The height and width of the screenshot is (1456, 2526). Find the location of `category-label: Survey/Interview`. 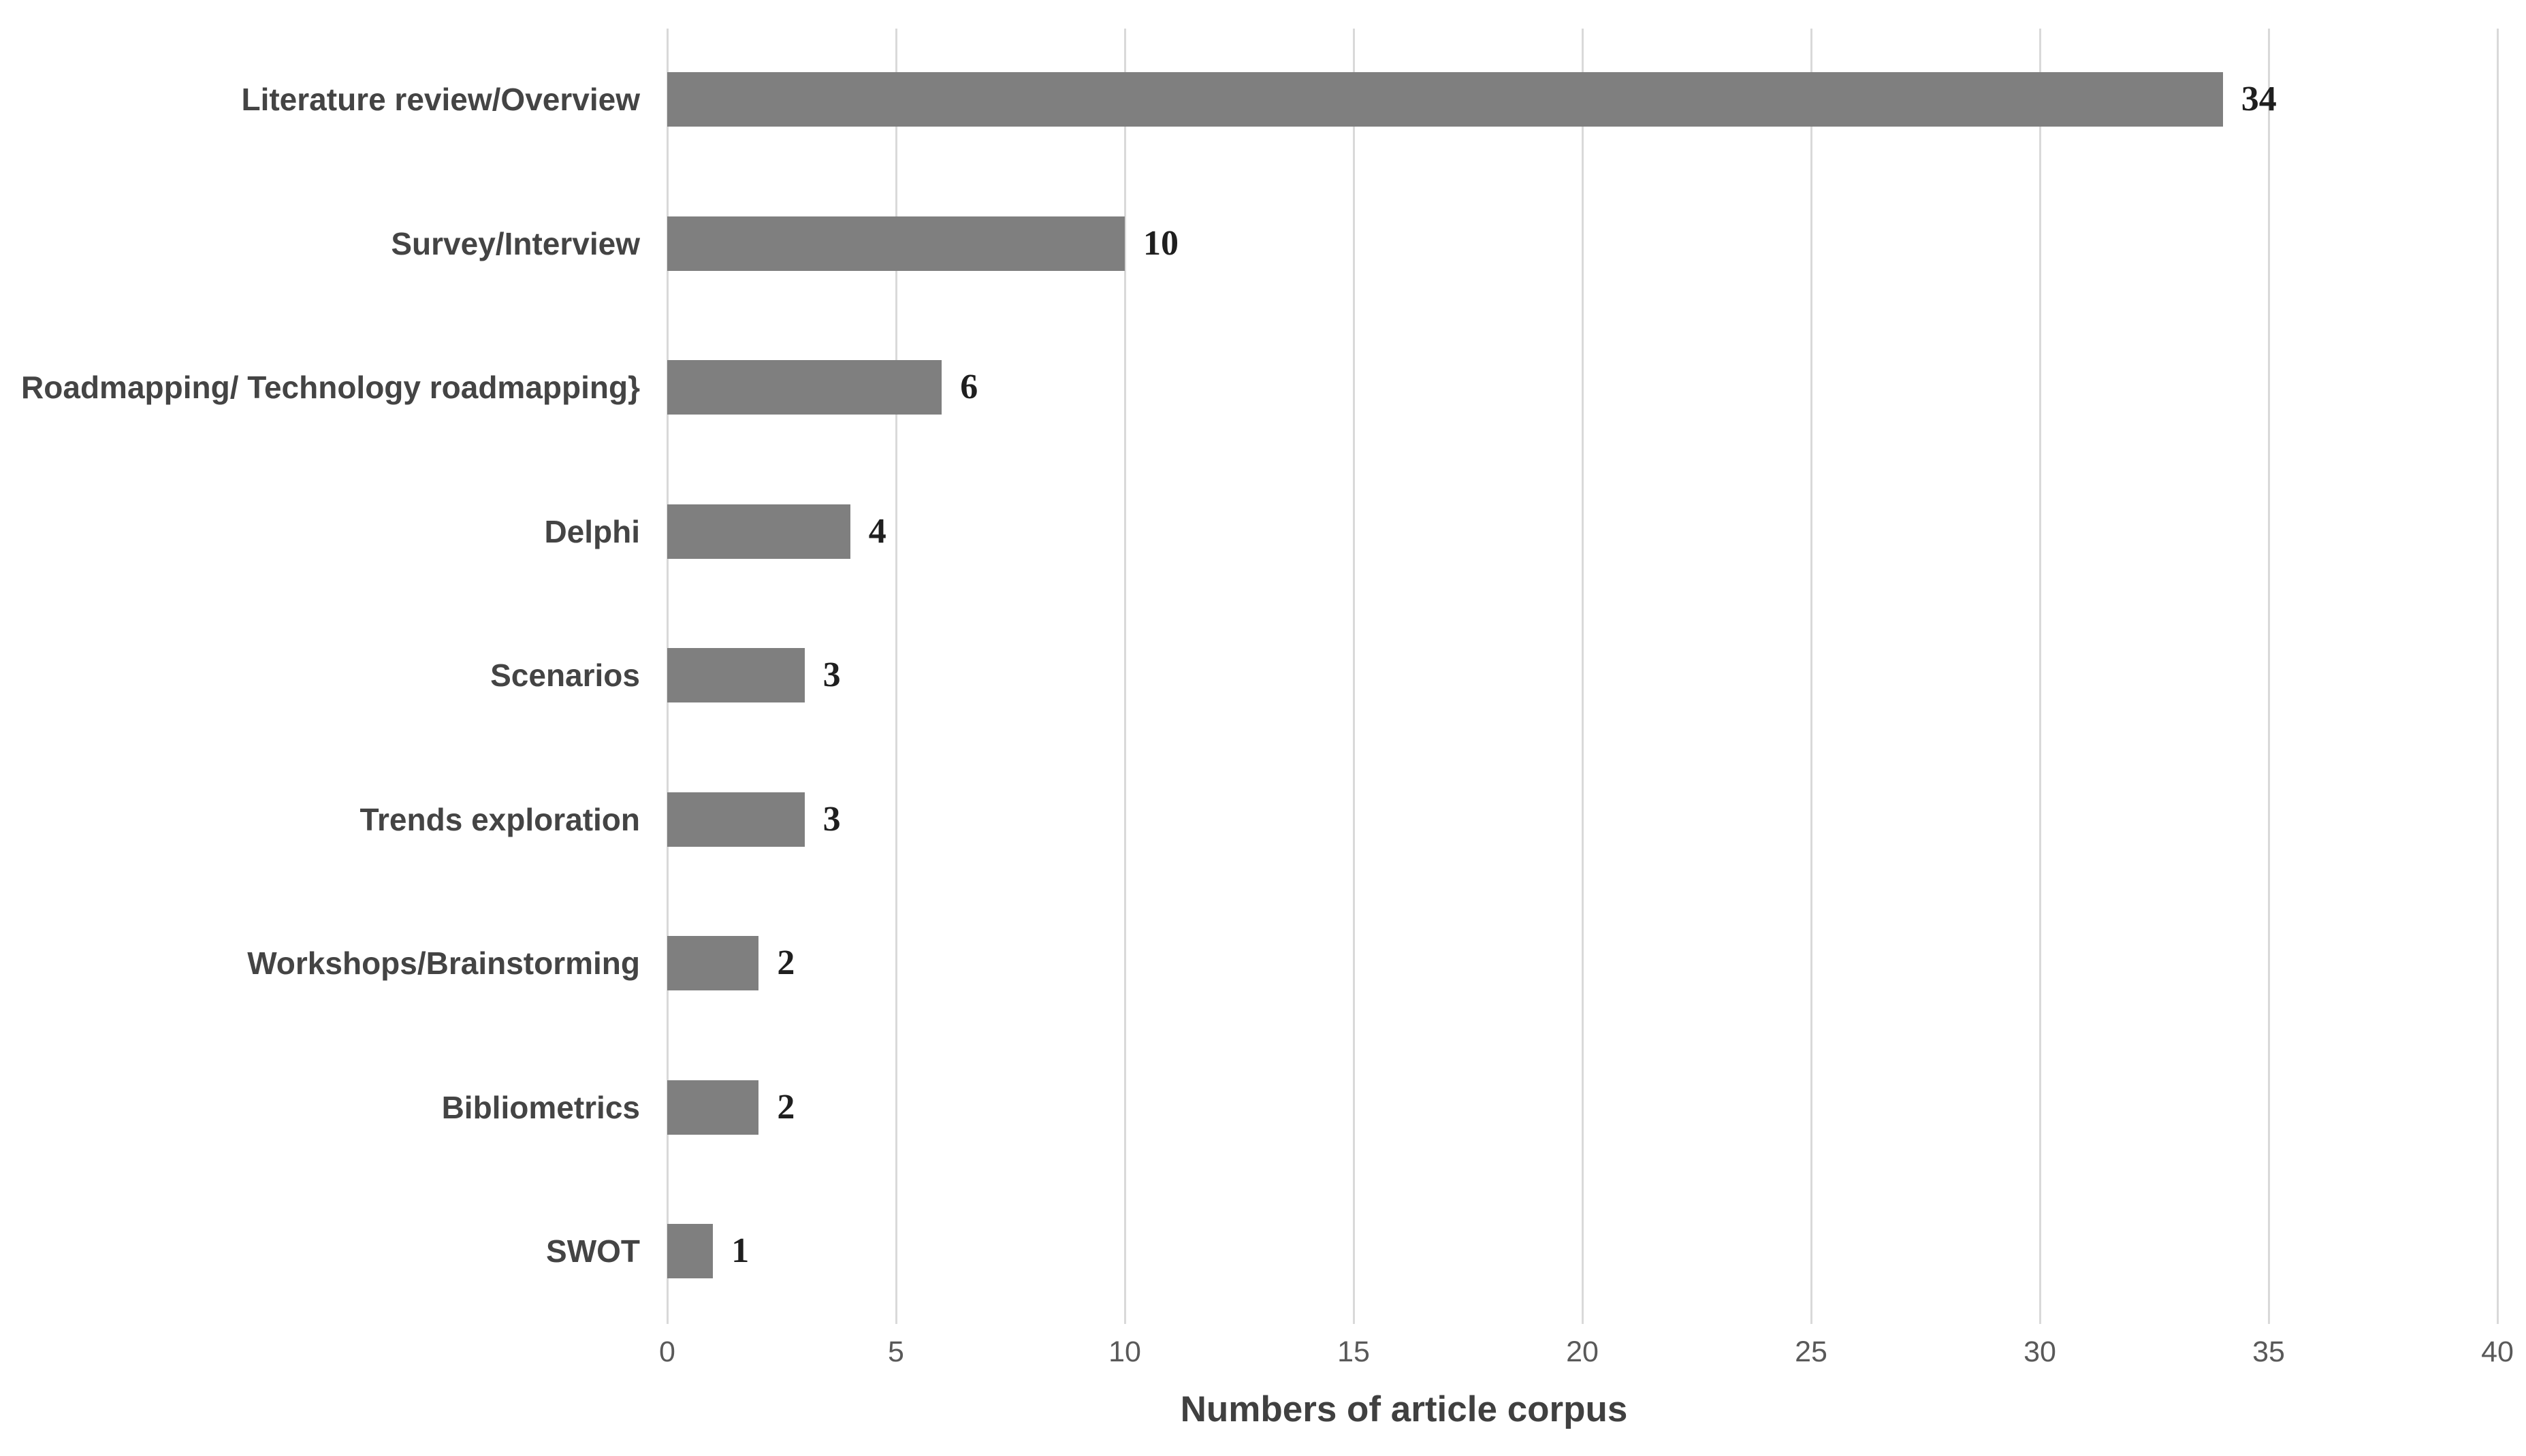

category-label: Survey/Interview is located at coordinates (515, 243).